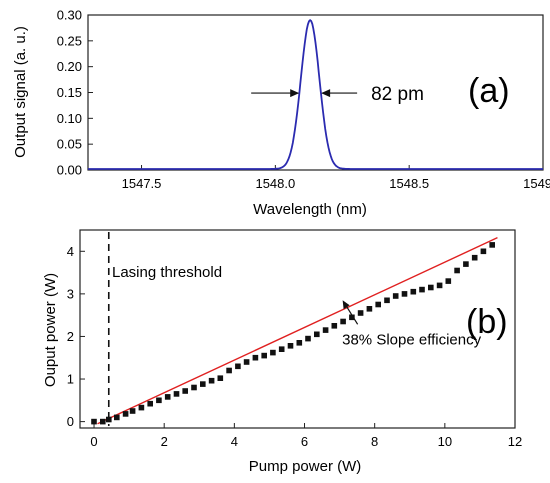 The image size is (550, 483). I want to click on slope-annotation: 38% Slope efficiency, so click(412, 324).